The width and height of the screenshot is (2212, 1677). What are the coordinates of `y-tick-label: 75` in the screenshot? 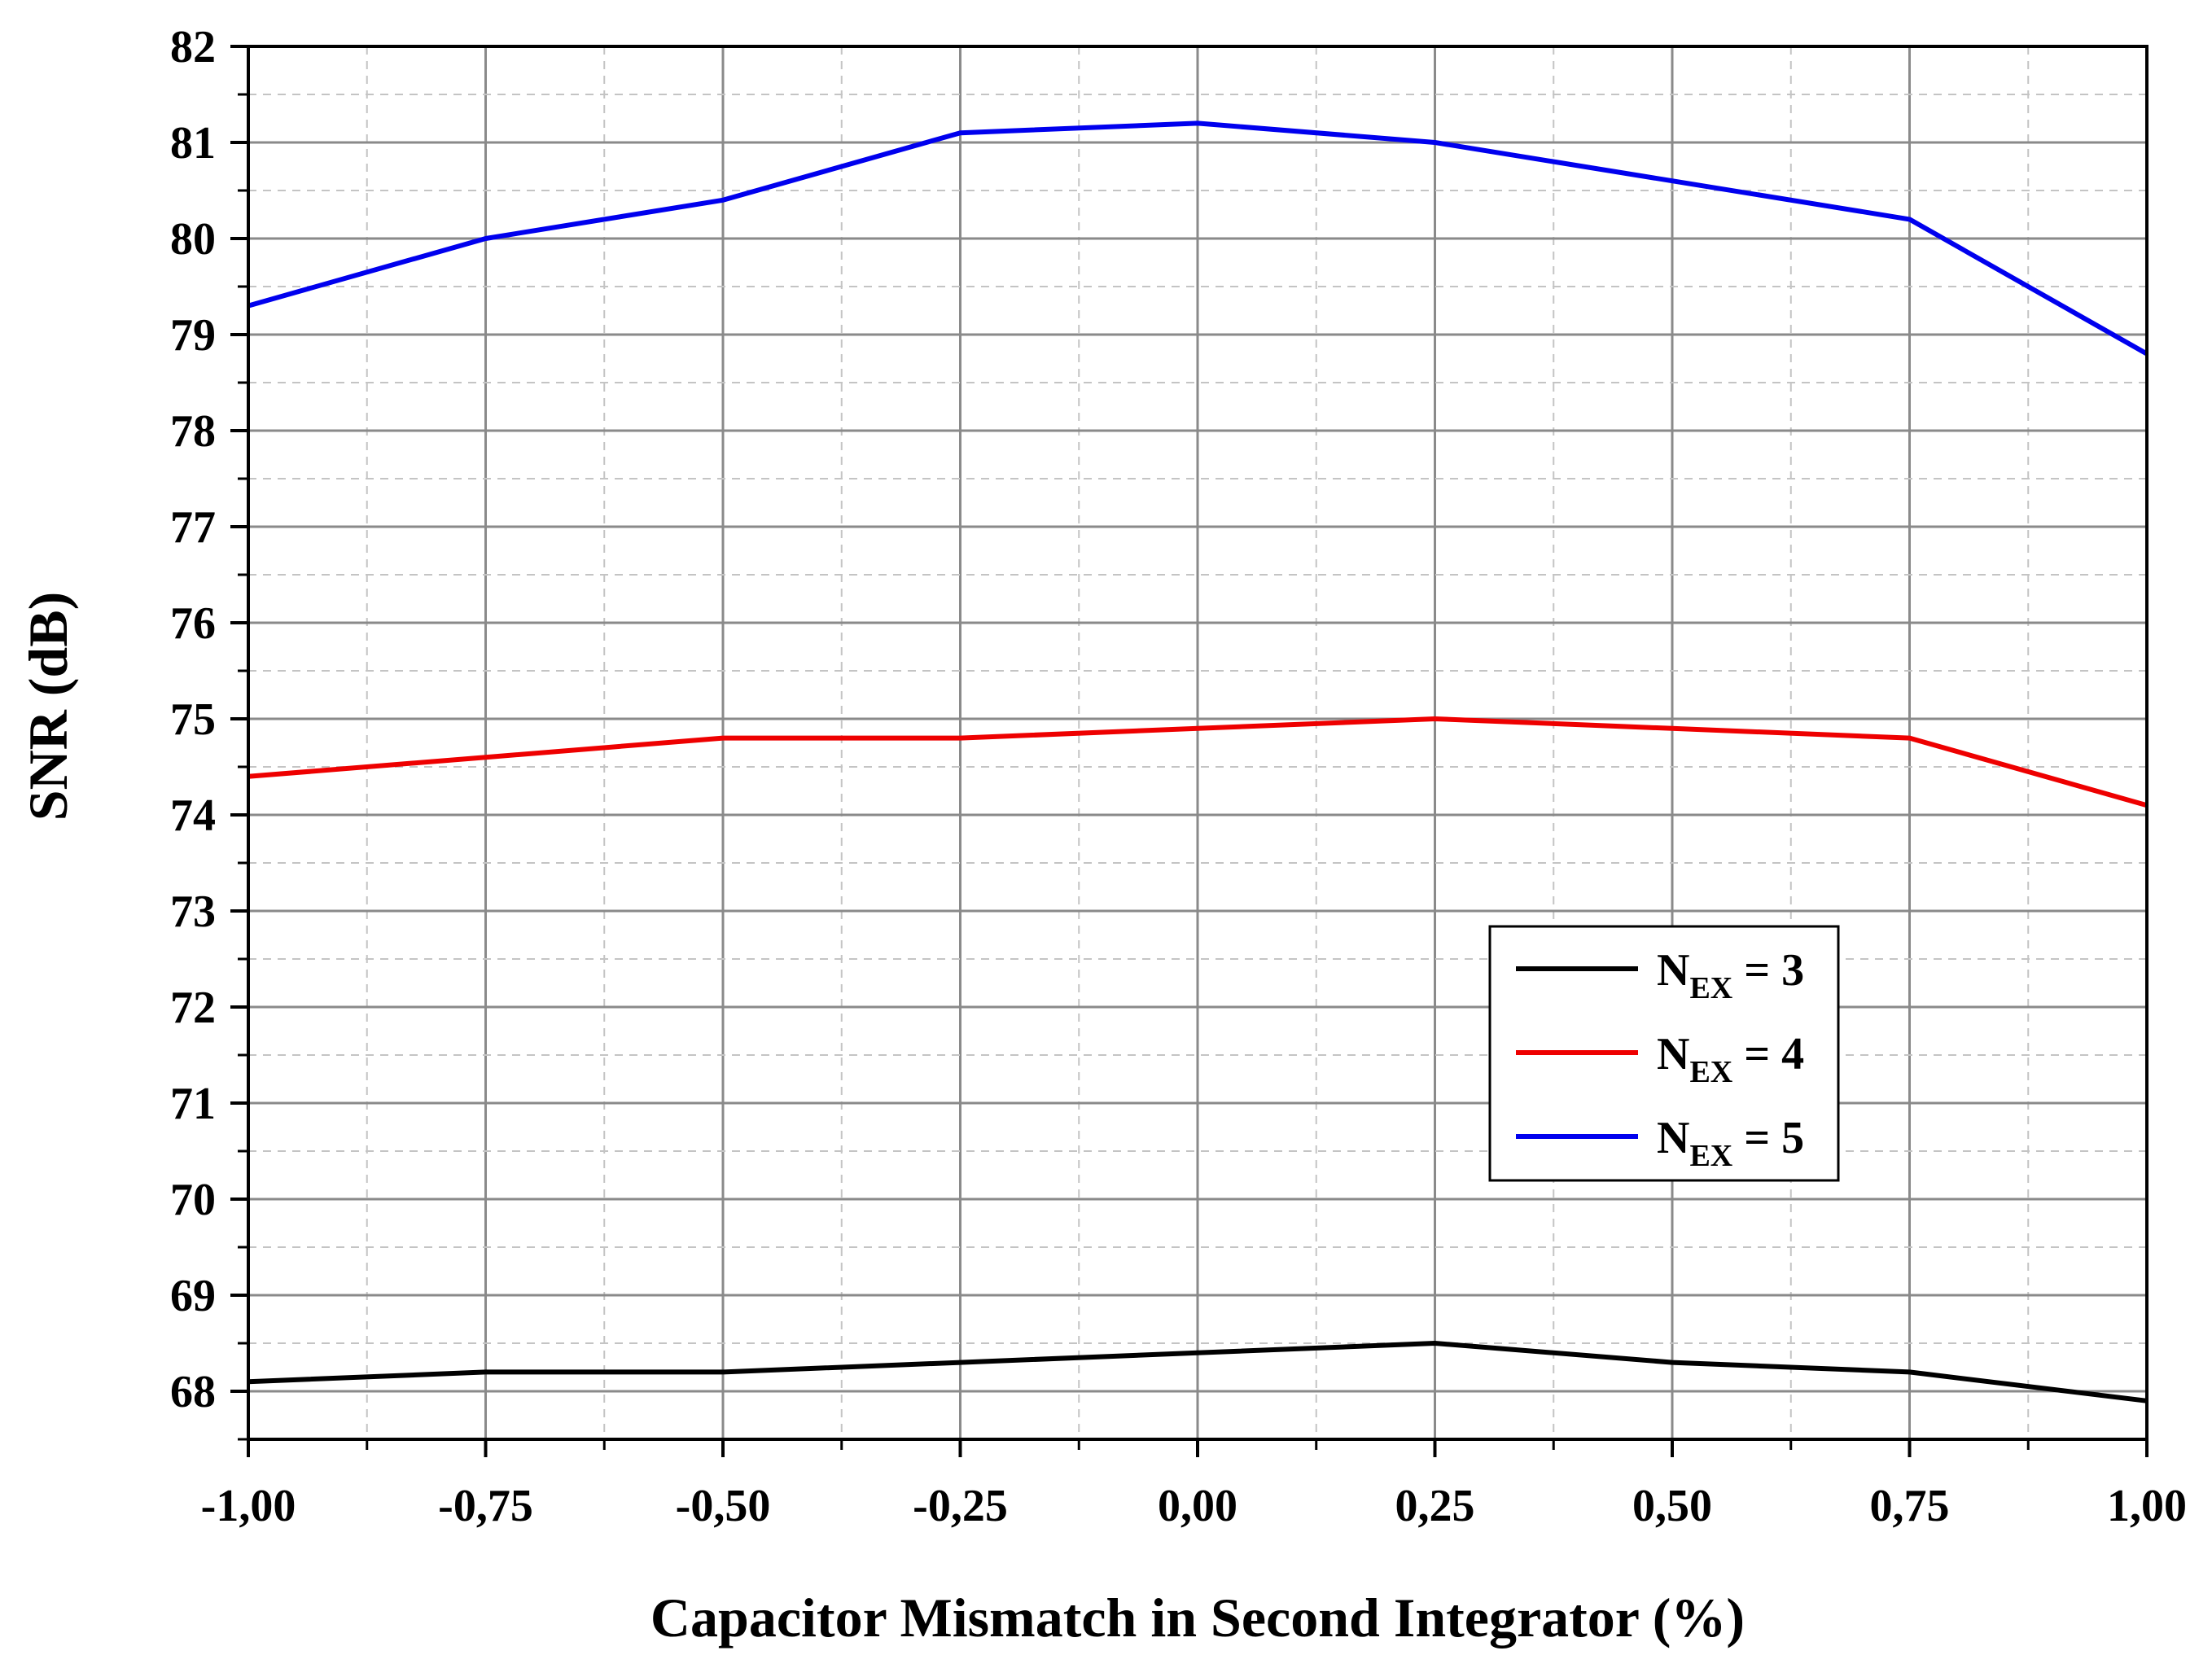 It's located at (193, 719).